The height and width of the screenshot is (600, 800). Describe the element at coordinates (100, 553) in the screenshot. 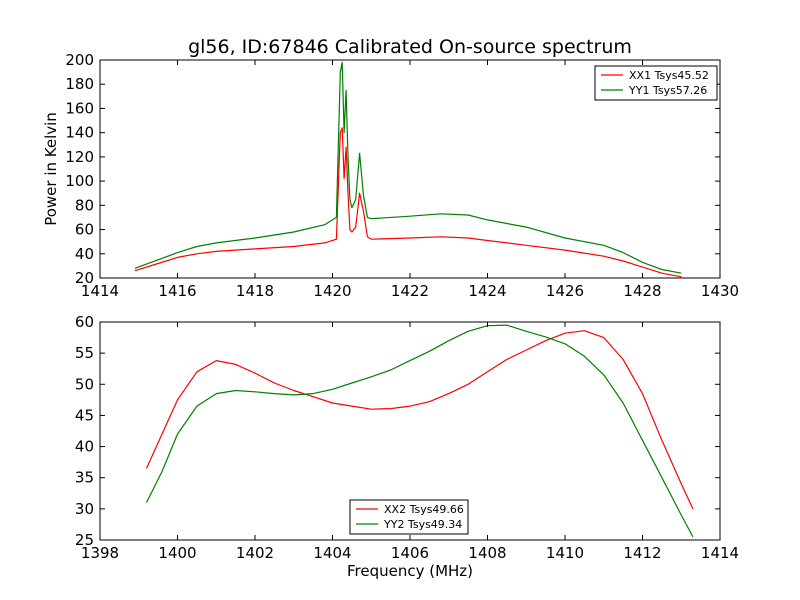

I see `x-tick-label: 1398` at that location.